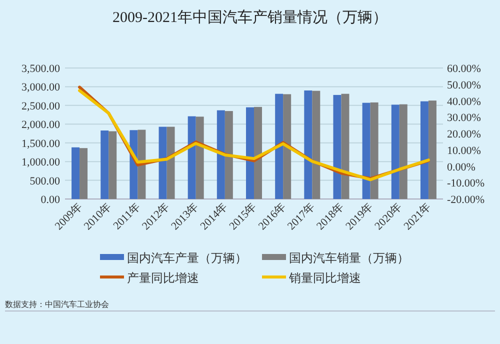 The image size is (500, 344). I want to click on y-tick-label: 0.00, so click(50, 200).